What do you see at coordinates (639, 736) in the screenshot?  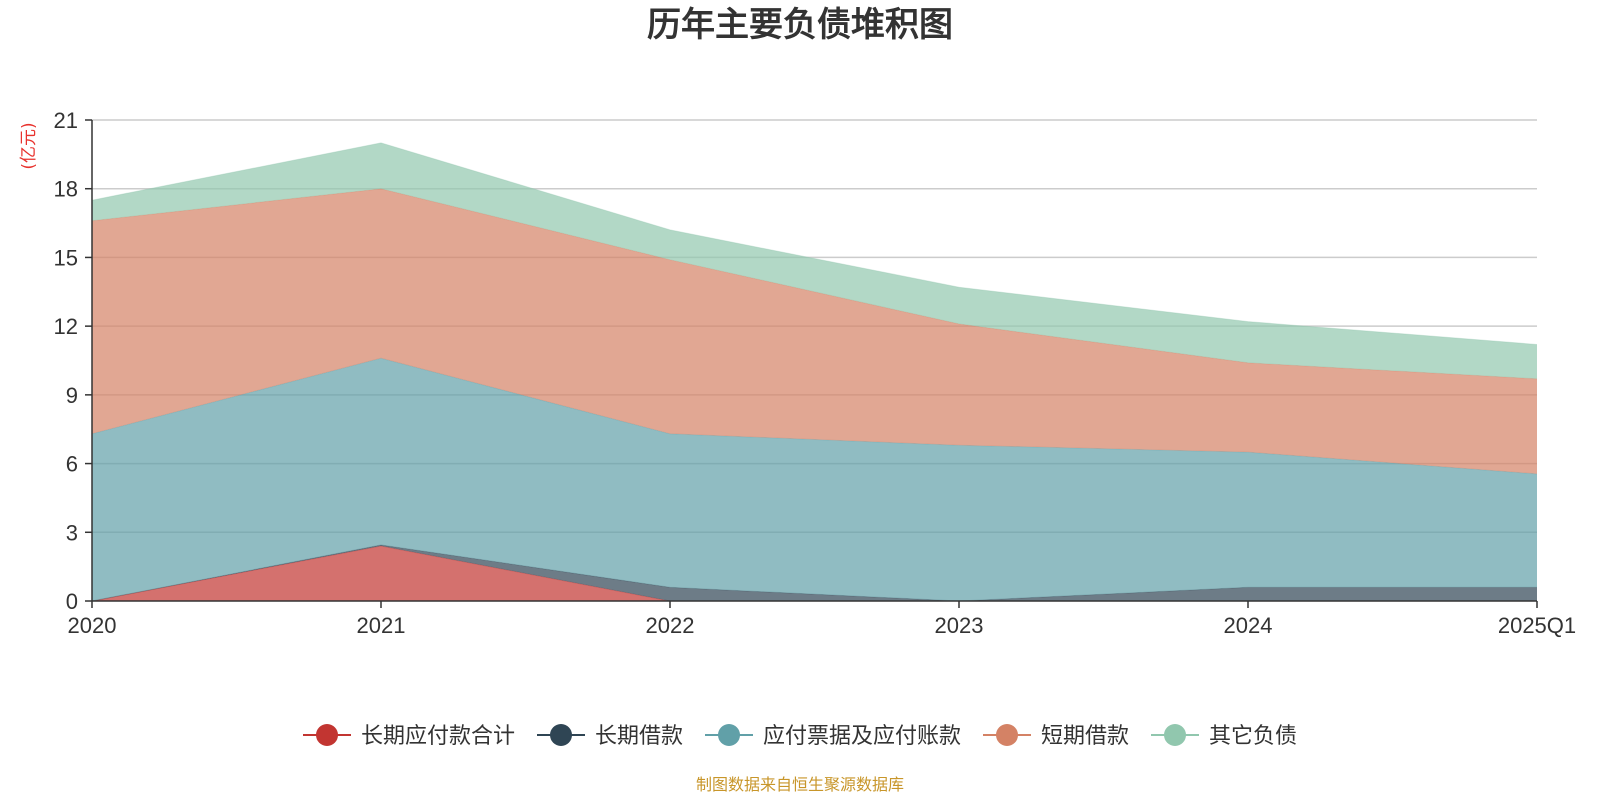 I see `legend-label: 长期借款` at bounding box center [639, 736].